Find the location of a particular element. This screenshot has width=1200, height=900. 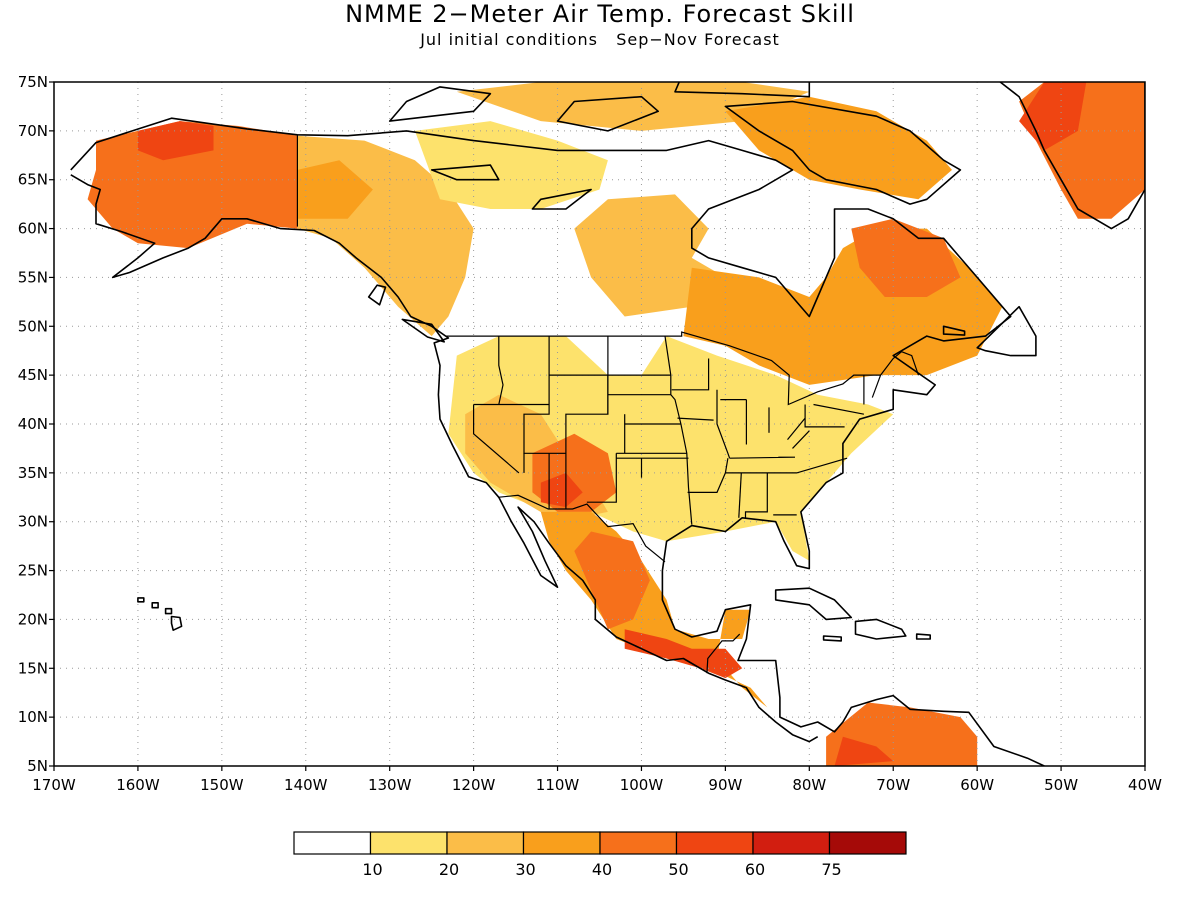

colorbar-label: 60 is located at coordinates (755, 869).